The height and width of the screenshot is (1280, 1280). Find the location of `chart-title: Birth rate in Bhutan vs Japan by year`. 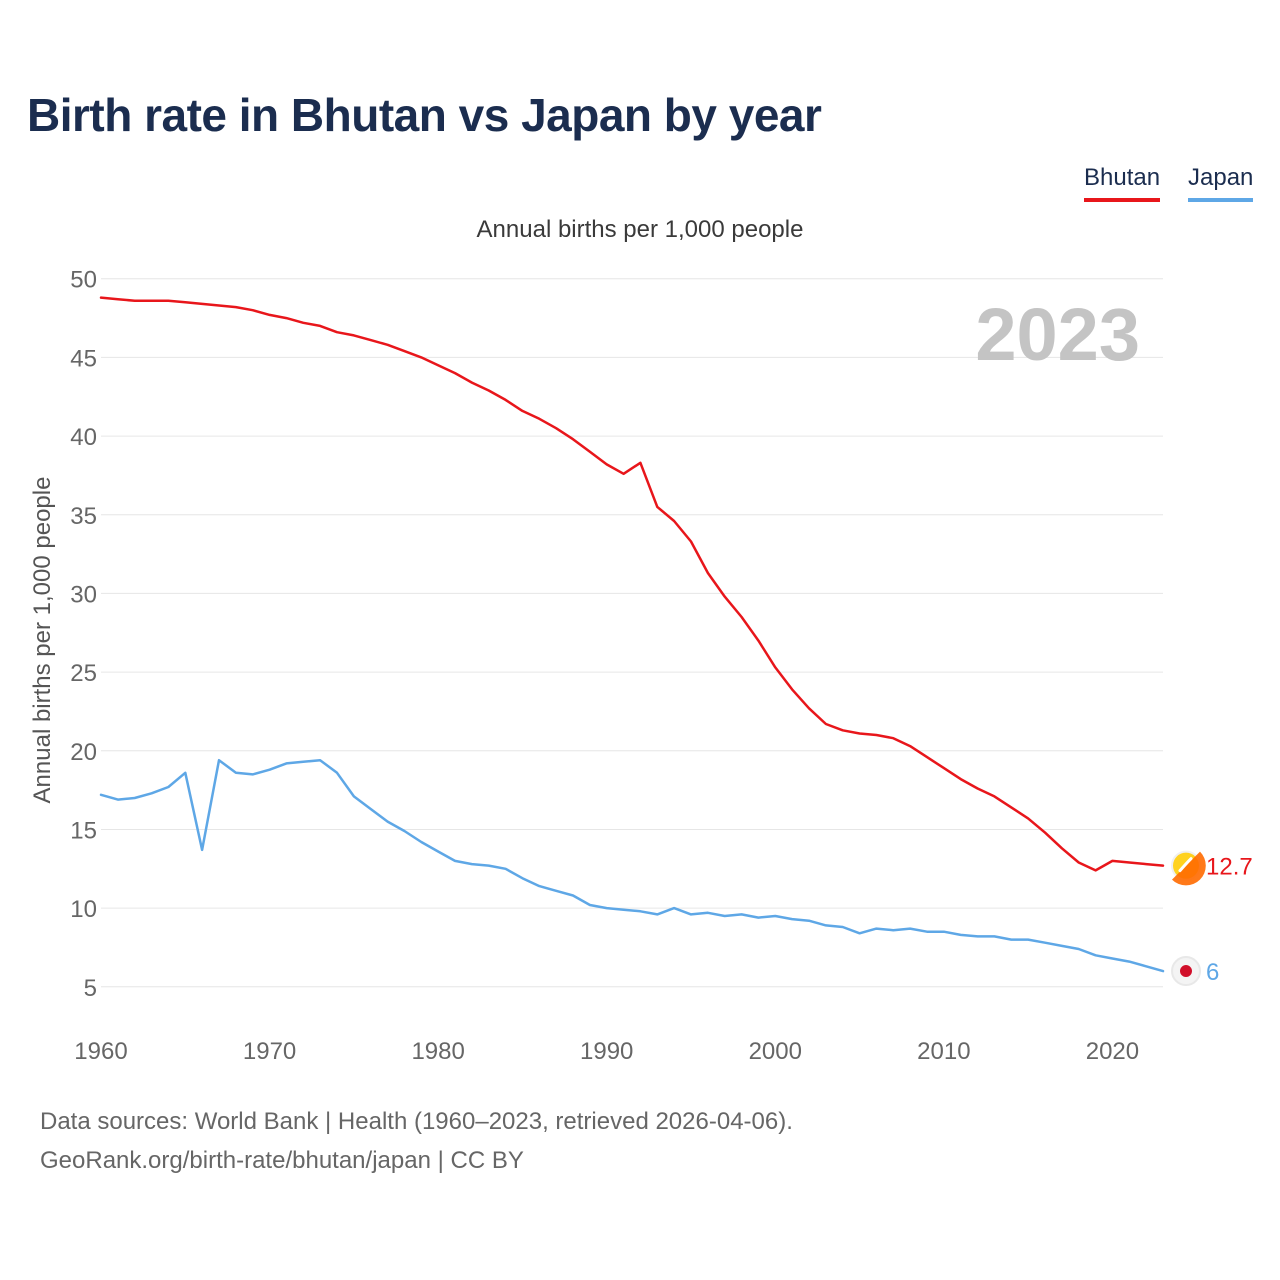

chart-title: Birth rate in Bhutan vs Japan by year is located at coordinates (424, 115).